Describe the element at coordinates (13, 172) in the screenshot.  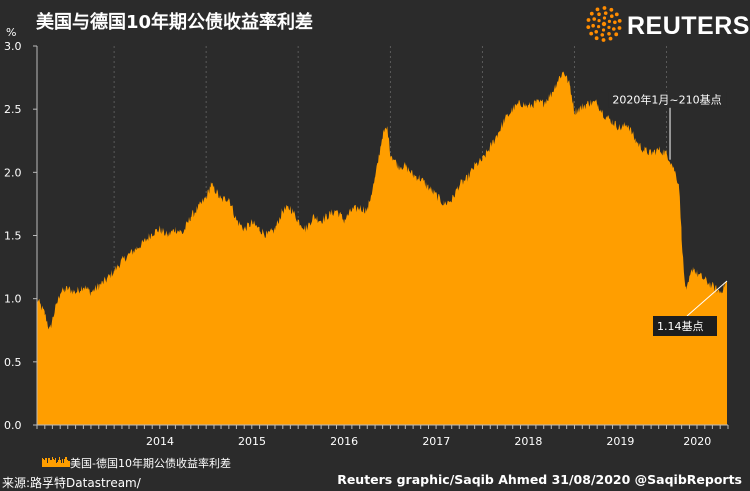
I see `y-tick-label: 2.0` at that location.